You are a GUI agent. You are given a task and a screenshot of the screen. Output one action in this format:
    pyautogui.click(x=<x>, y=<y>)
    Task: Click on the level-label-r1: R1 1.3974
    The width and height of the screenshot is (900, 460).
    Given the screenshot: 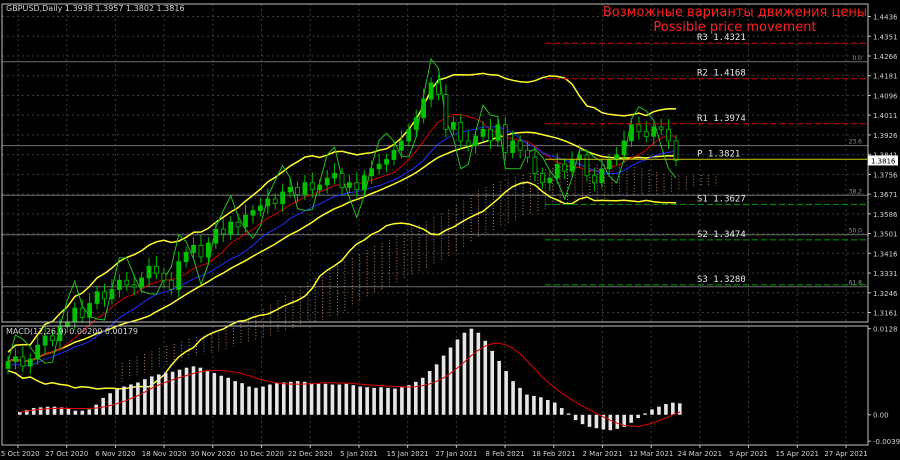 What is the action you would take?
    pyautogui.click(x=721, y=119)
    